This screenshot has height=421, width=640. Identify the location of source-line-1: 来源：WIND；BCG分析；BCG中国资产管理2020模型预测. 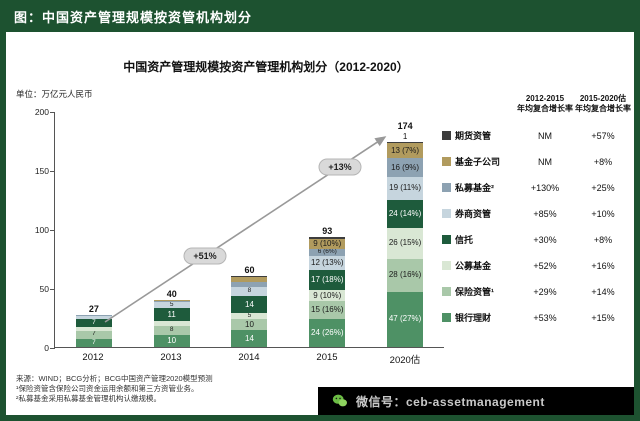
(114, 378).